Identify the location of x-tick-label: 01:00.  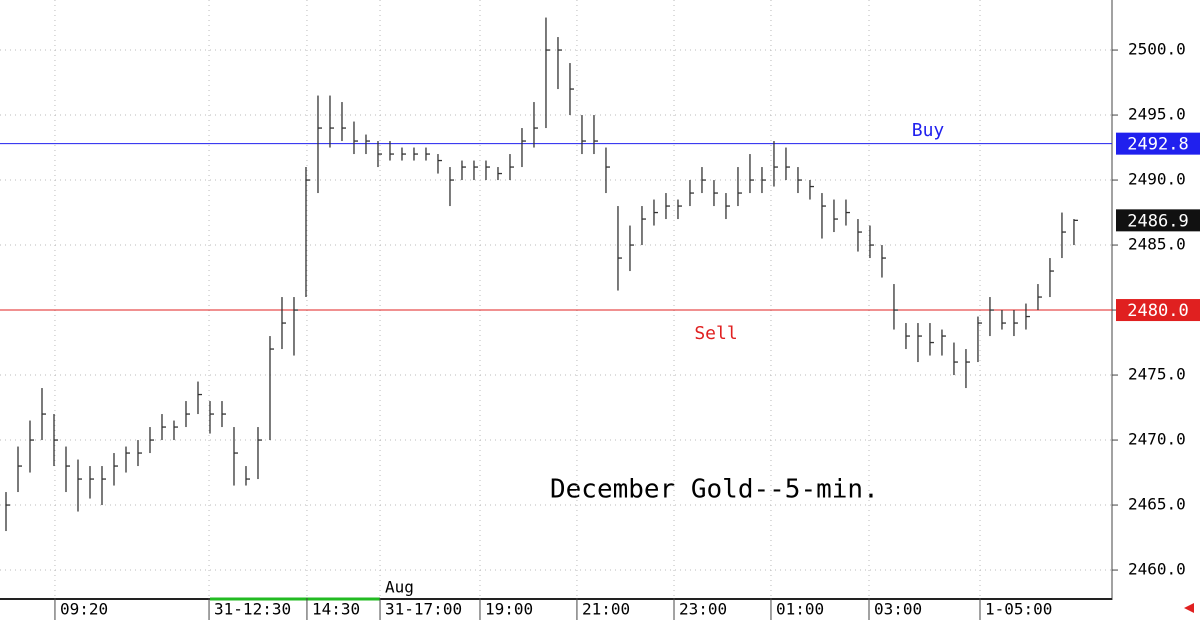
(800, 609).